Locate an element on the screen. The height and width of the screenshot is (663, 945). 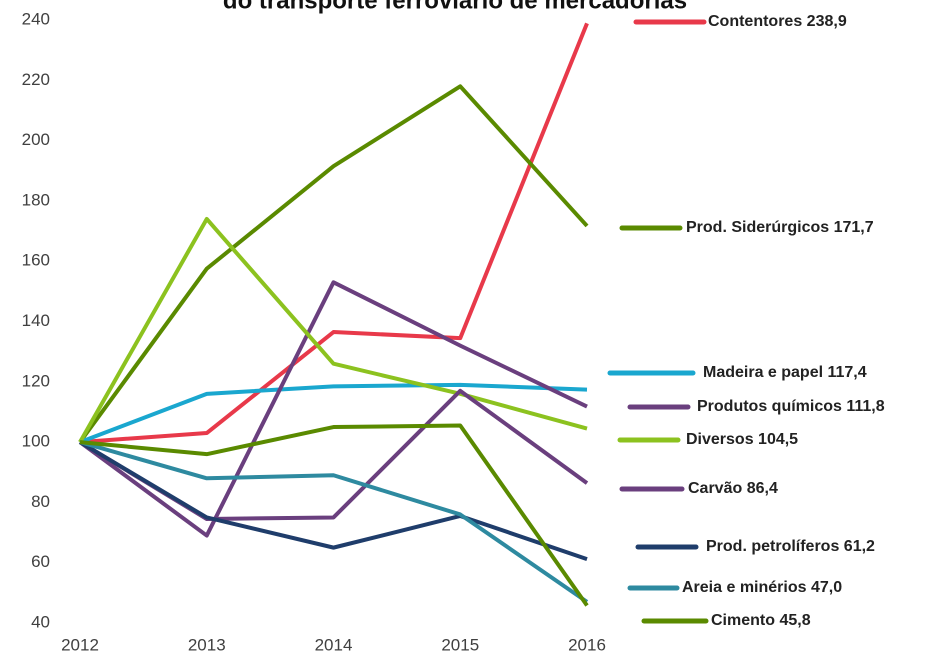
chart-title: do transporte ferroviário de mercadorias is located at coordinates (455, 7).